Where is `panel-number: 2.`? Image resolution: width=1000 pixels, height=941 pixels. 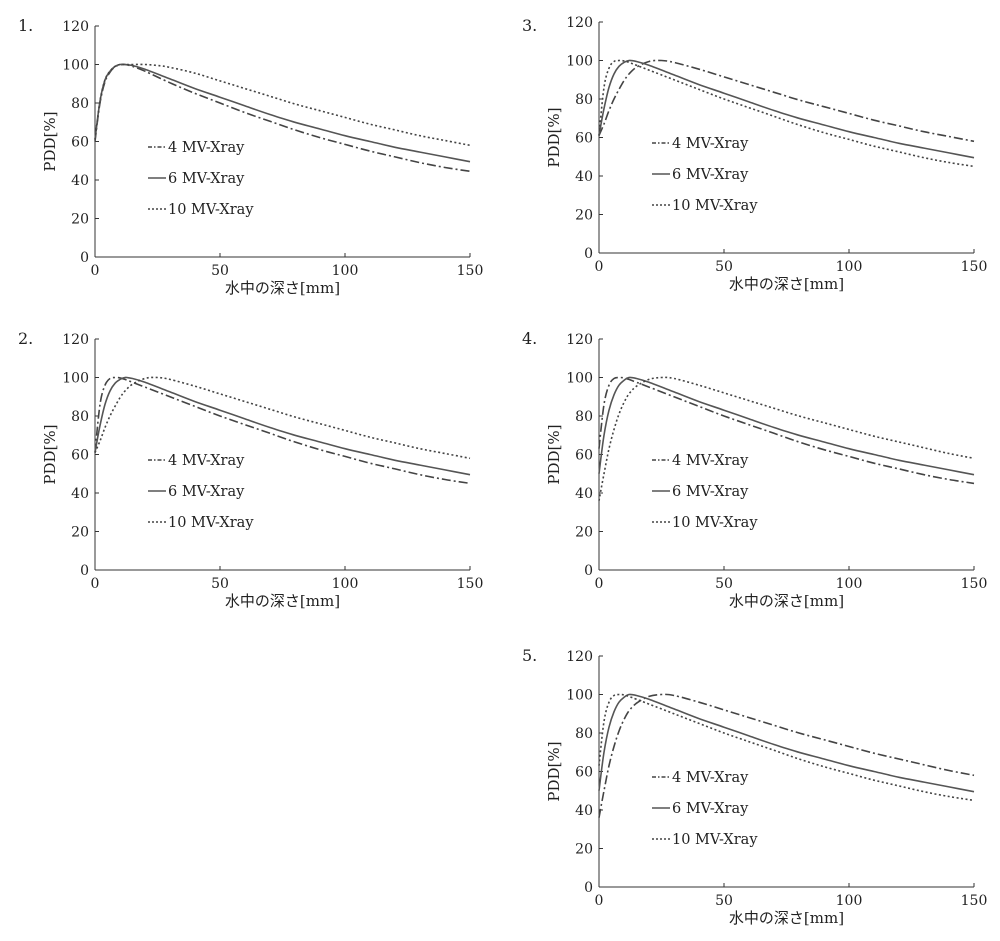
panel-number: 2. is located at coordinates (26, 338).